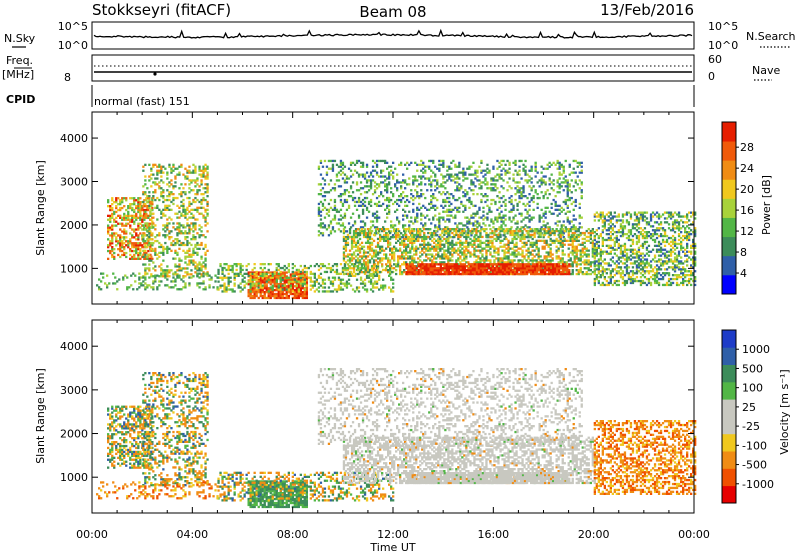 The image size is (800, 554). What do you see at coordinates (393, 35) in the screenshot?
I see `nsky-strip-frame` at bounding box center [393, 35].